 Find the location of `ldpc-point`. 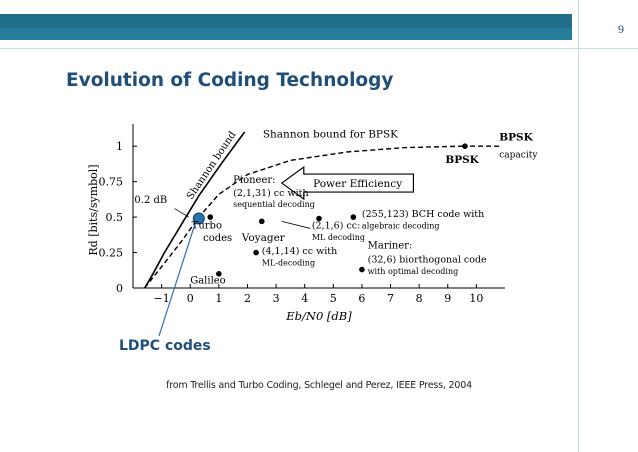

ldpc-point is located at coordinates (198, 218).